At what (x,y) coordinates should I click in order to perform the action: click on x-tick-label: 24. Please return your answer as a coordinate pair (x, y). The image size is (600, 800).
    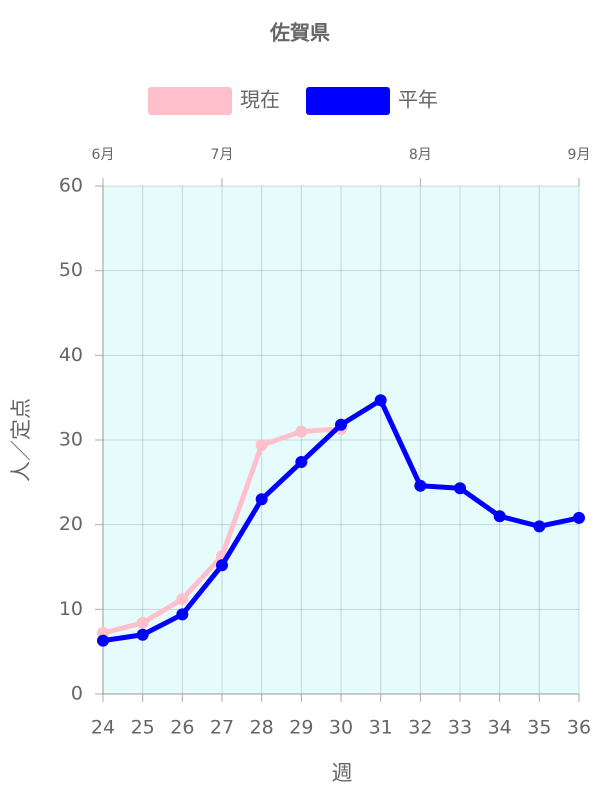
    Looking at the image, I should click on (103, 728).